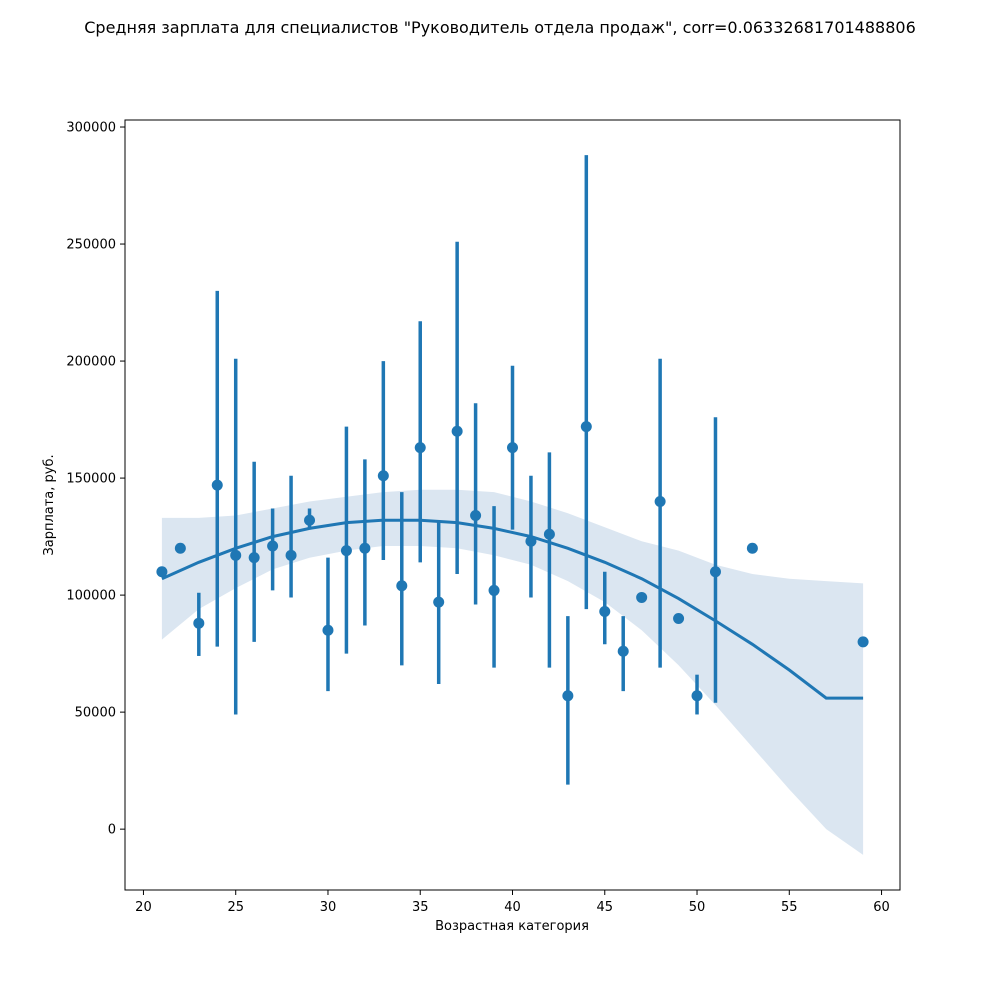  What do you see at coordinates (143, 907) in the screenshot?
I see `x-tick-label: 20` at bounding box center [143, 907].